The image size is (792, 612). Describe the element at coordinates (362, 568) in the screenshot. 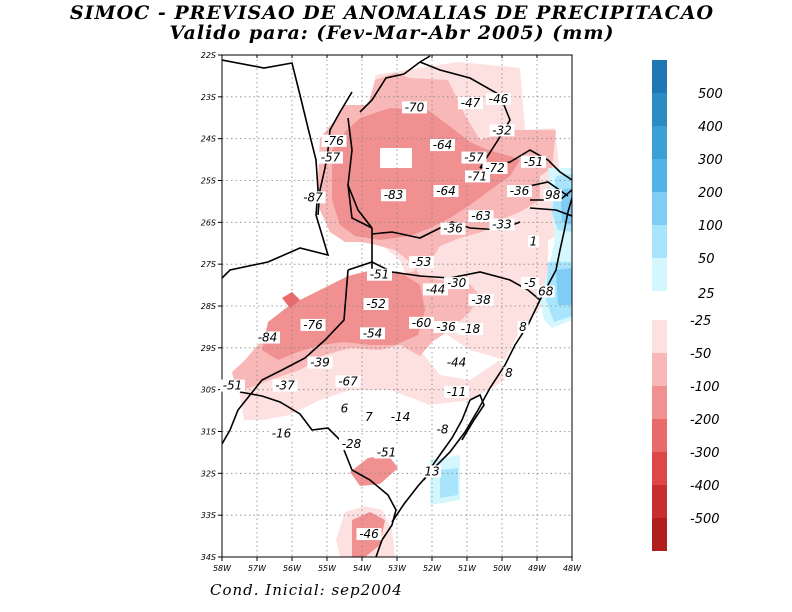

I see `lon-tick-label: 54W` at that location.